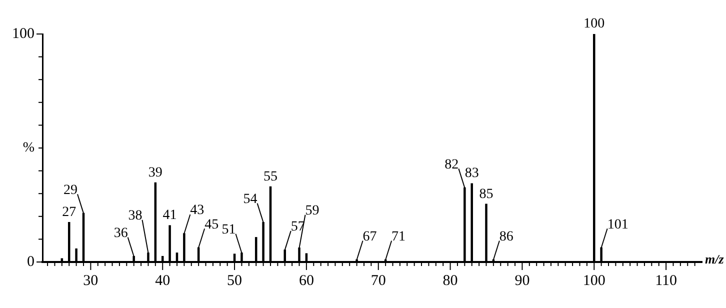 The image size is (726, 308). I want to click on x-tick-label: 90, so click(522, 280).